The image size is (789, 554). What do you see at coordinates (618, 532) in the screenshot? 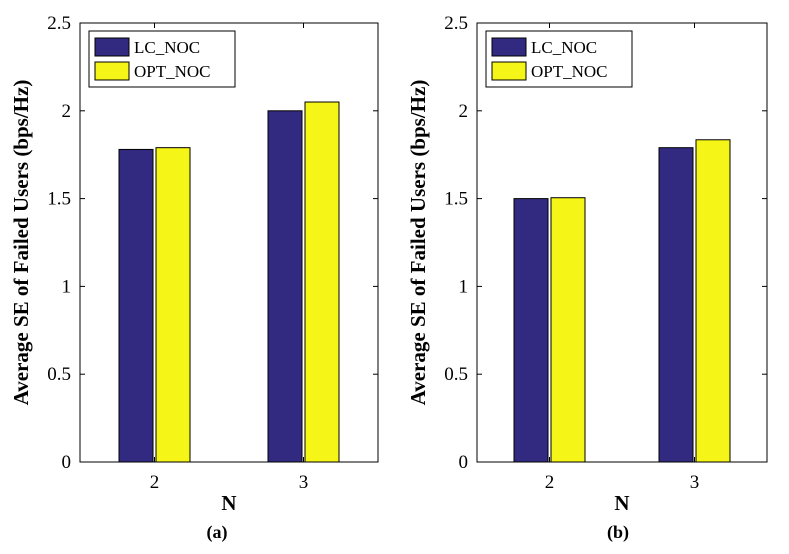
I see `chart-caption: (b)` at bounding box center [618, 532].